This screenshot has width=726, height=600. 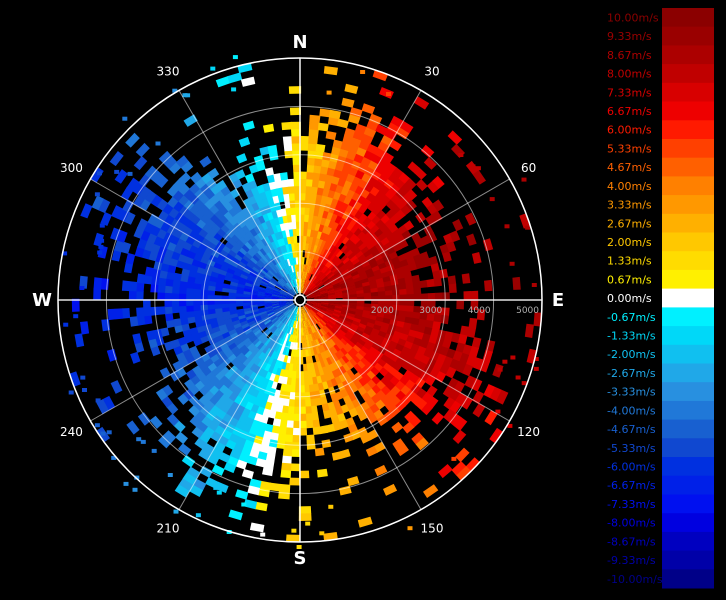 What do you see at coordinates (629, 261) in the screenshot?
I see `colorbar-label: 1.33m/s` at bounding box center [629, 261].